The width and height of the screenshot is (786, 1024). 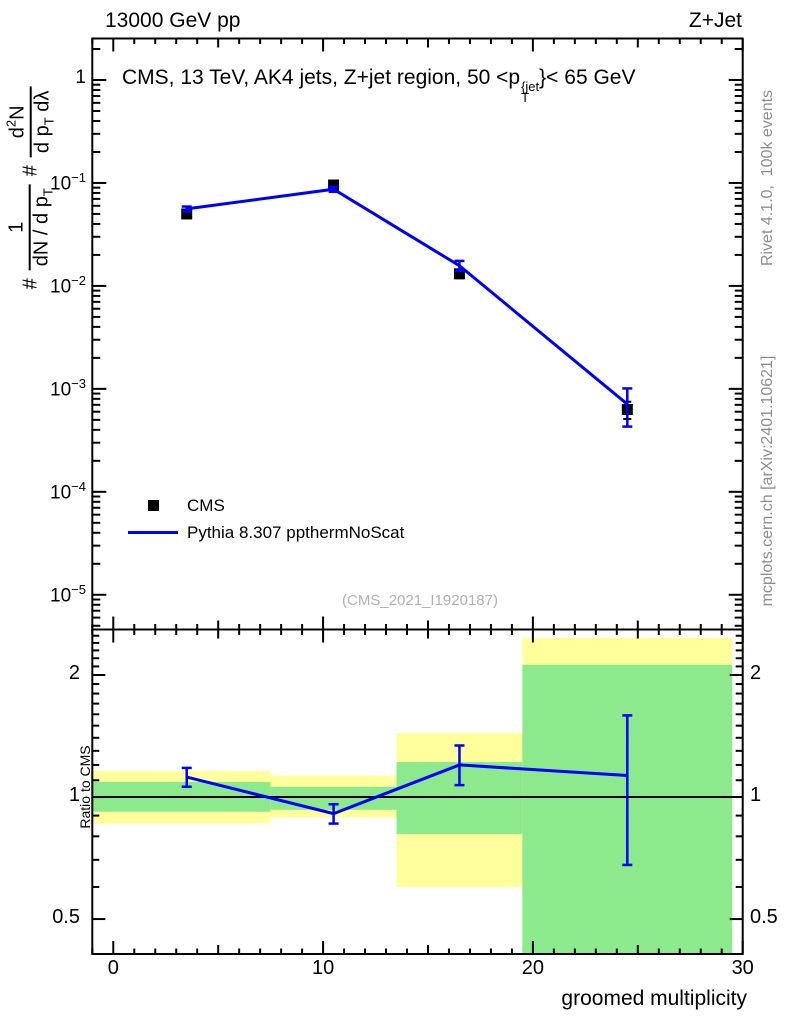 What do you see at coordinates (113, 968) in the screenshot?
I see `x-tick-label-0: 0` at bounding box center [113, 968].